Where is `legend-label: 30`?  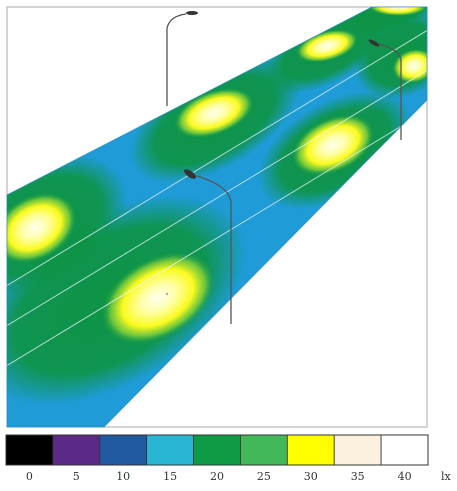 legend-label: 30 is located at coordinates (310, 476).